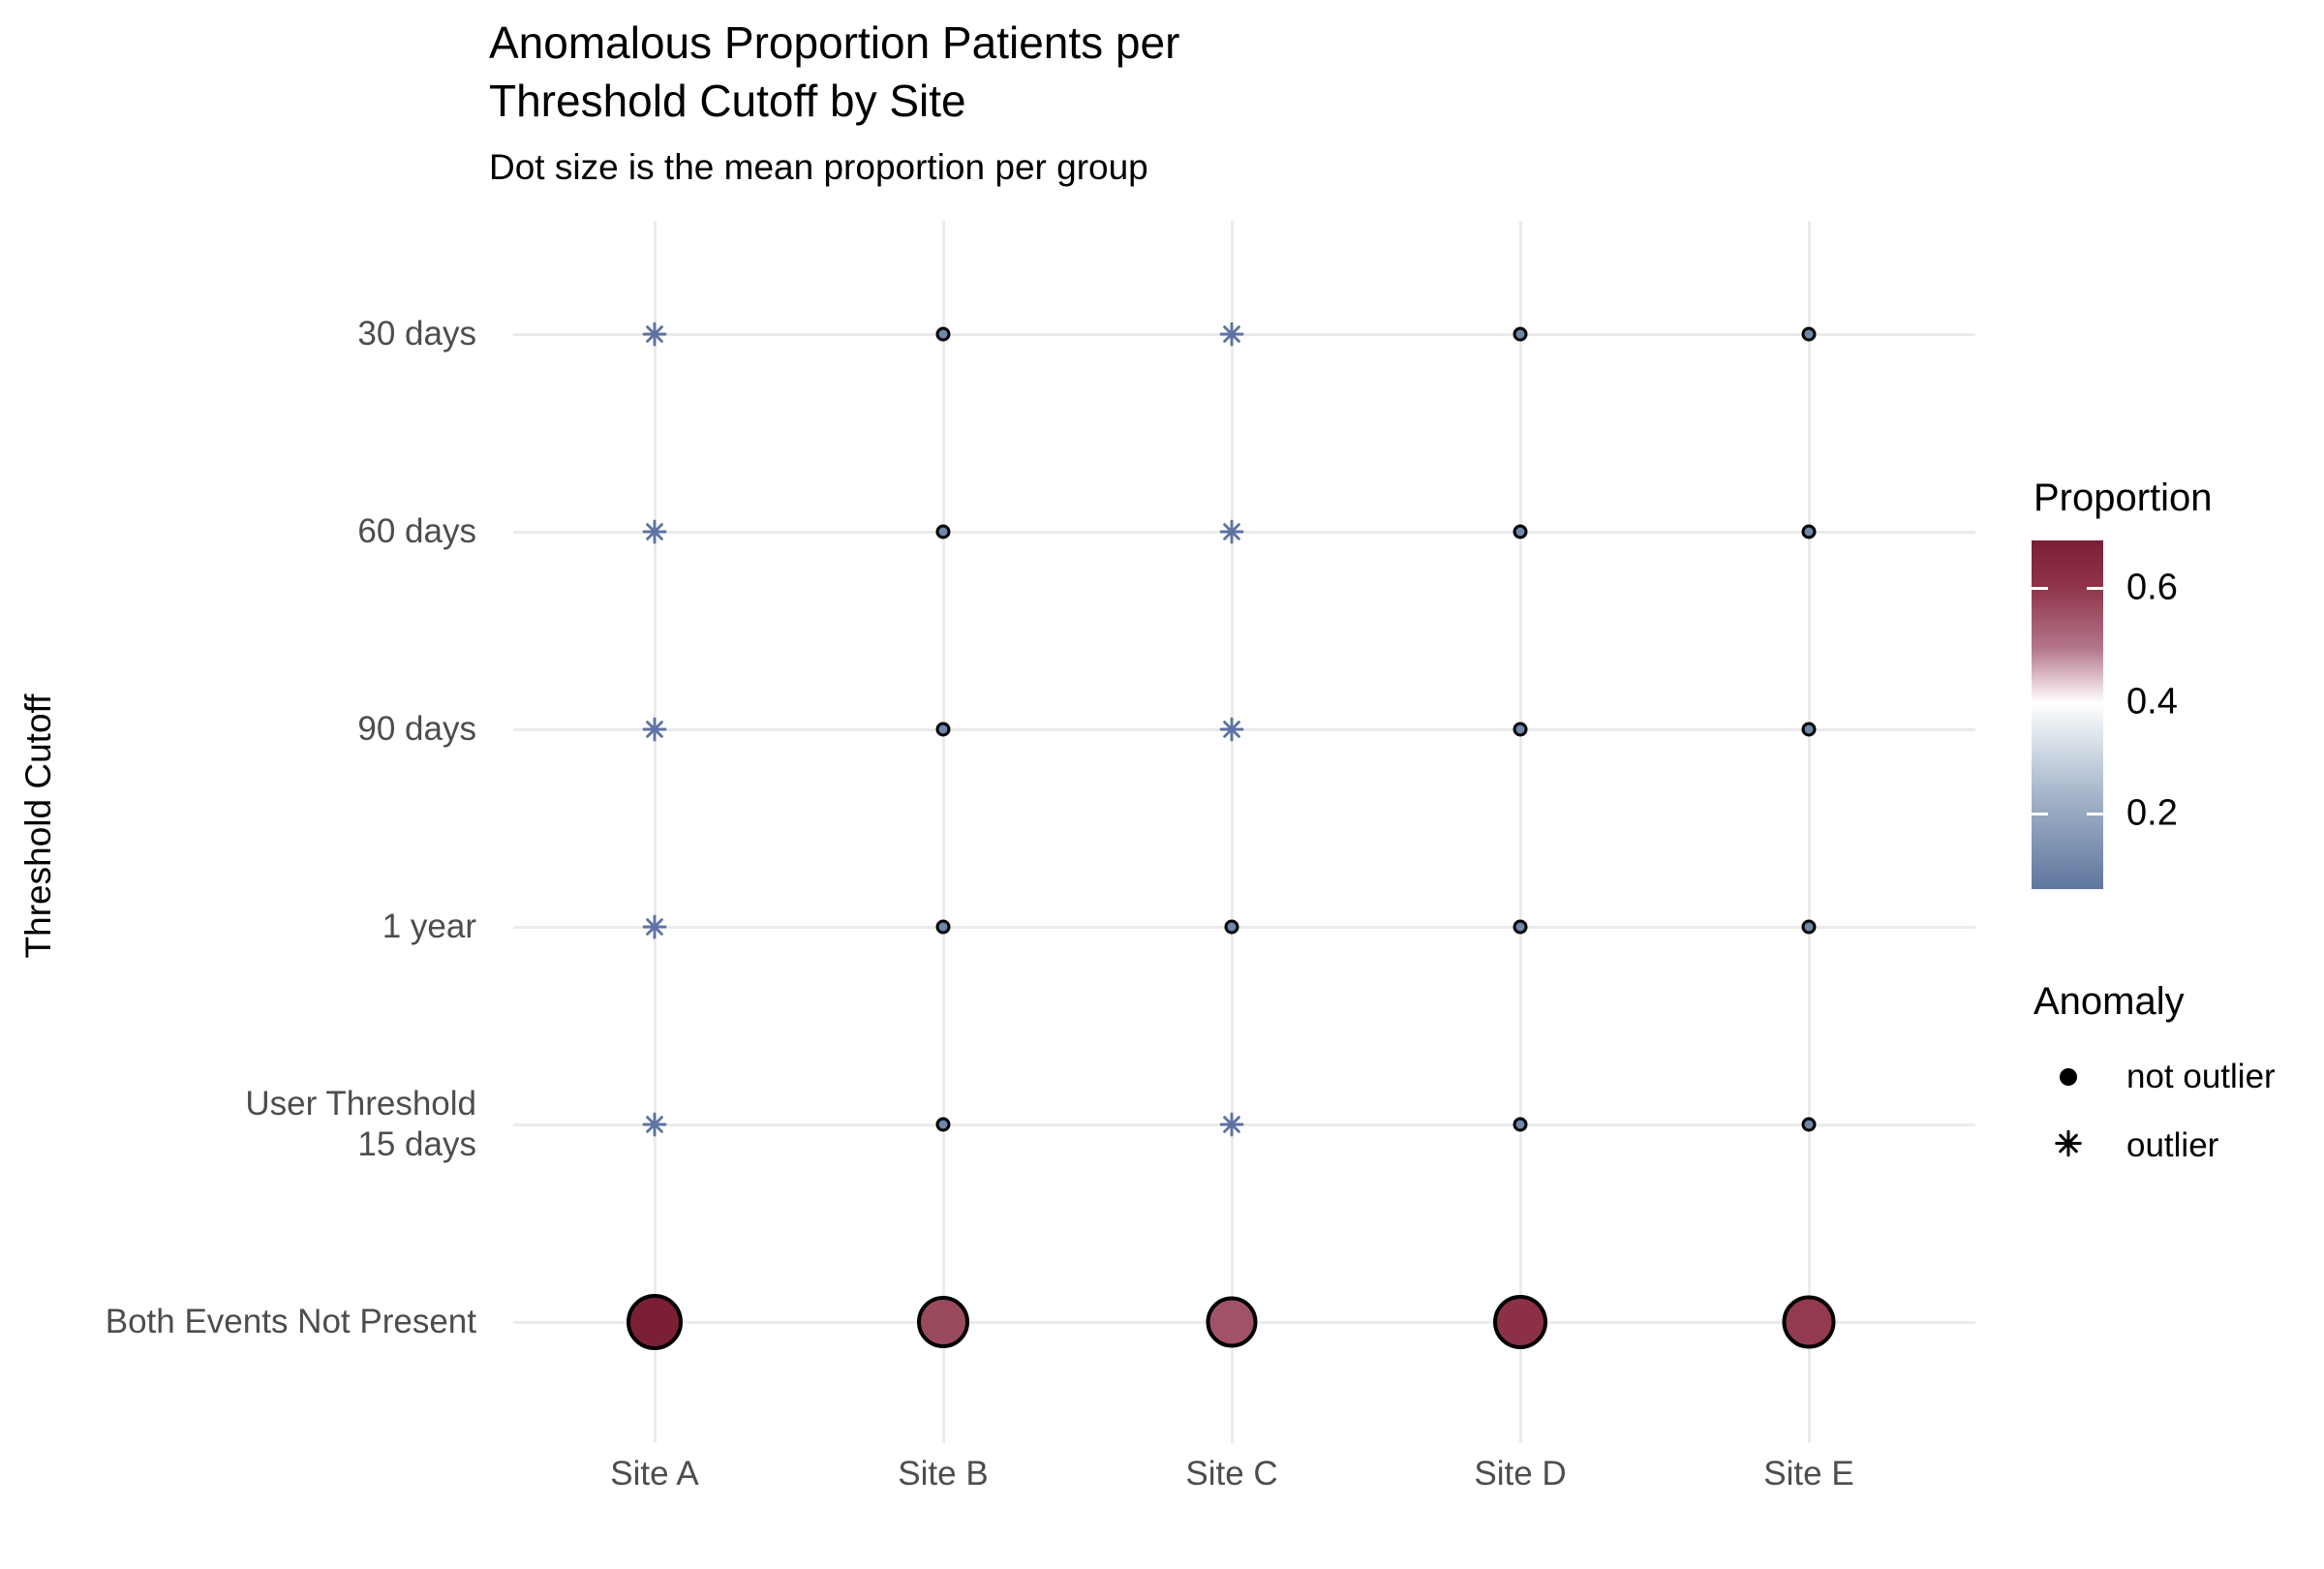  I want to click on proportion-legend-title: Proportion, so click(2124, 498).